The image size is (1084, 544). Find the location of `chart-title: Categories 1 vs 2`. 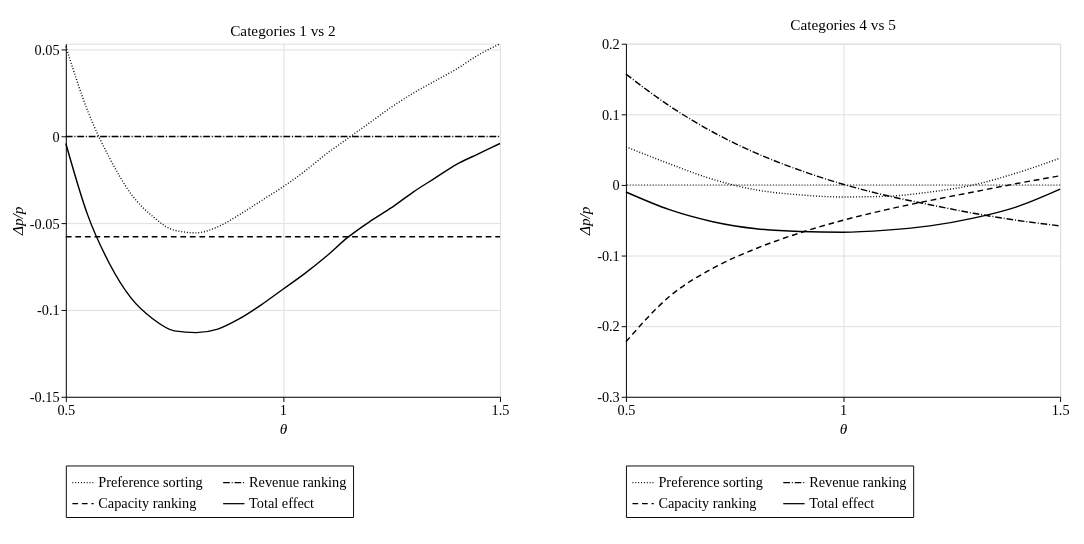

chart-title: Categories 1 vs 2 is located at coordinates (283, 31).